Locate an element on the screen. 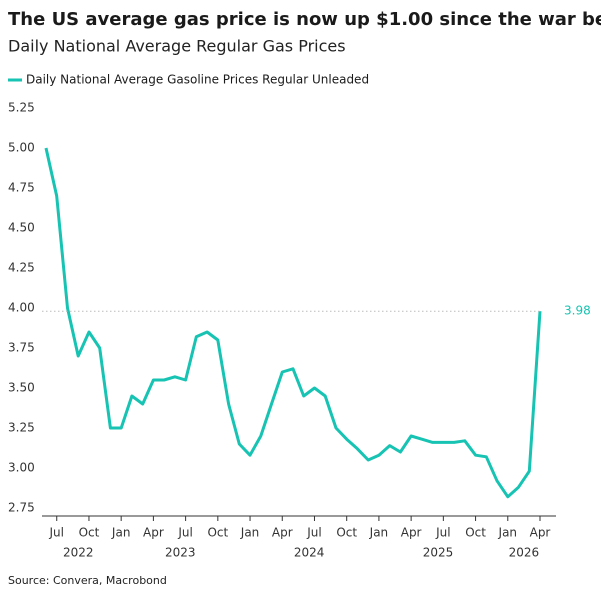  x-year-label: 2023 is located at coordinates (180, 553).